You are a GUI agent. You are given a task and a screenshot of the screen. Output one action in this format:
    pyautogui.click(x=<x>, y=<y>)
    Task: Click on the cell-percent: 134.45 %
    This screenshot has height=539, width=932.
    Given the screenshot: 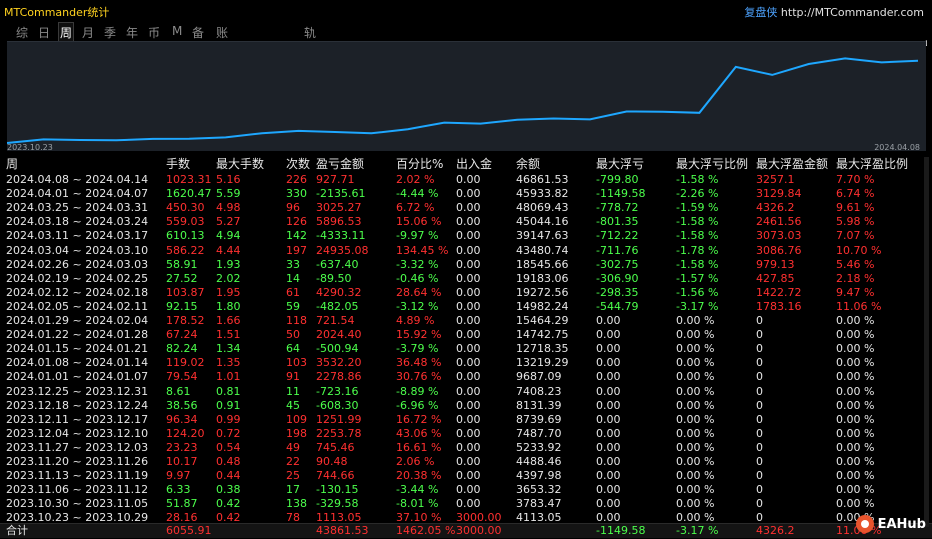 What is the action you would take?
    pyautogui.click(x=422, y=250)
    